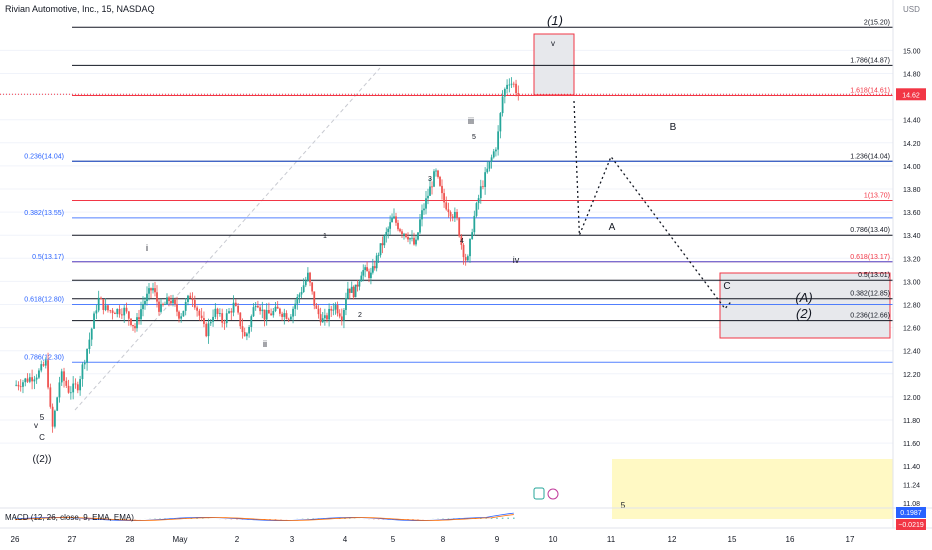 The width and height of the screenshot is (932, 550). What do you see at coordinates (850, 539) in the screenshot?
I see `date-tick-label: 17` at bounding box center [850, 539].